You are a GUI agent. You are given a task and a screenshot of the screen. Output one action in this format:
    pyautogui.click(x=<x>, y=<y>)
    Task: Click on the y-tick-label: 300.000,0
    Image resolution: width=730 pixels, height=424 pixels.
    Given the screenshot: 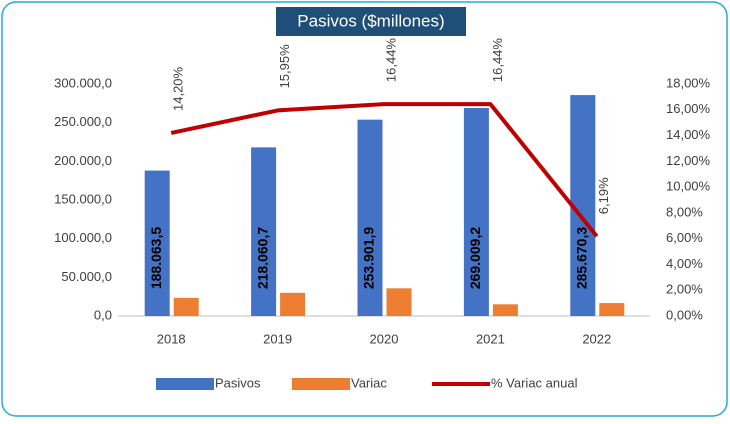 What is the action you would take?
    pyautogui.click(x=83, y=82)
    